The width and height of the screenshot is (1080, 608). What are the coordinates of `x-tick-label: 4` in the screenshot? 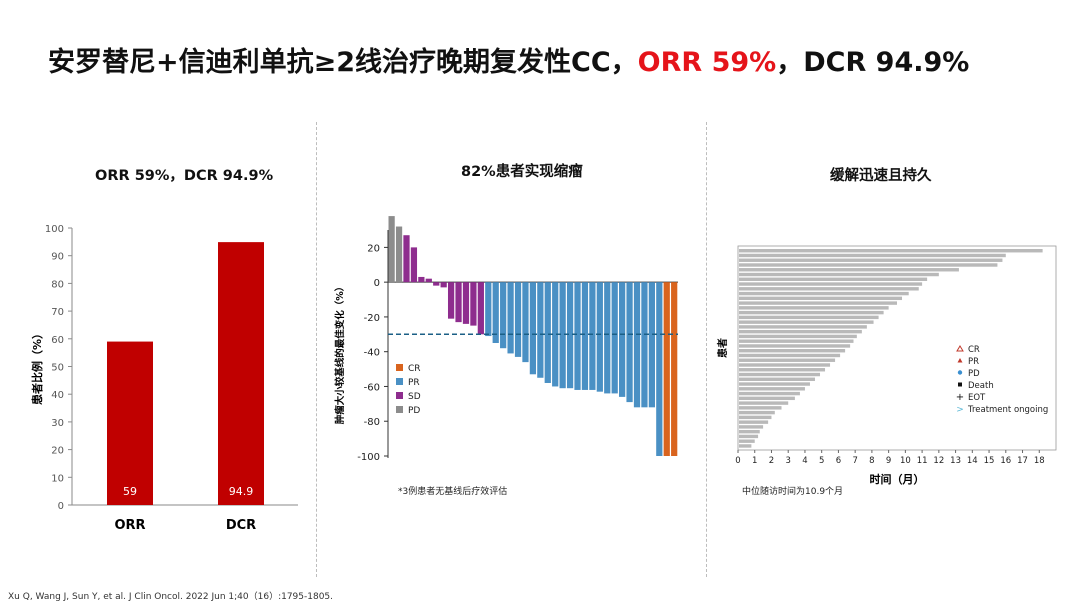 It's located at (804, 461).